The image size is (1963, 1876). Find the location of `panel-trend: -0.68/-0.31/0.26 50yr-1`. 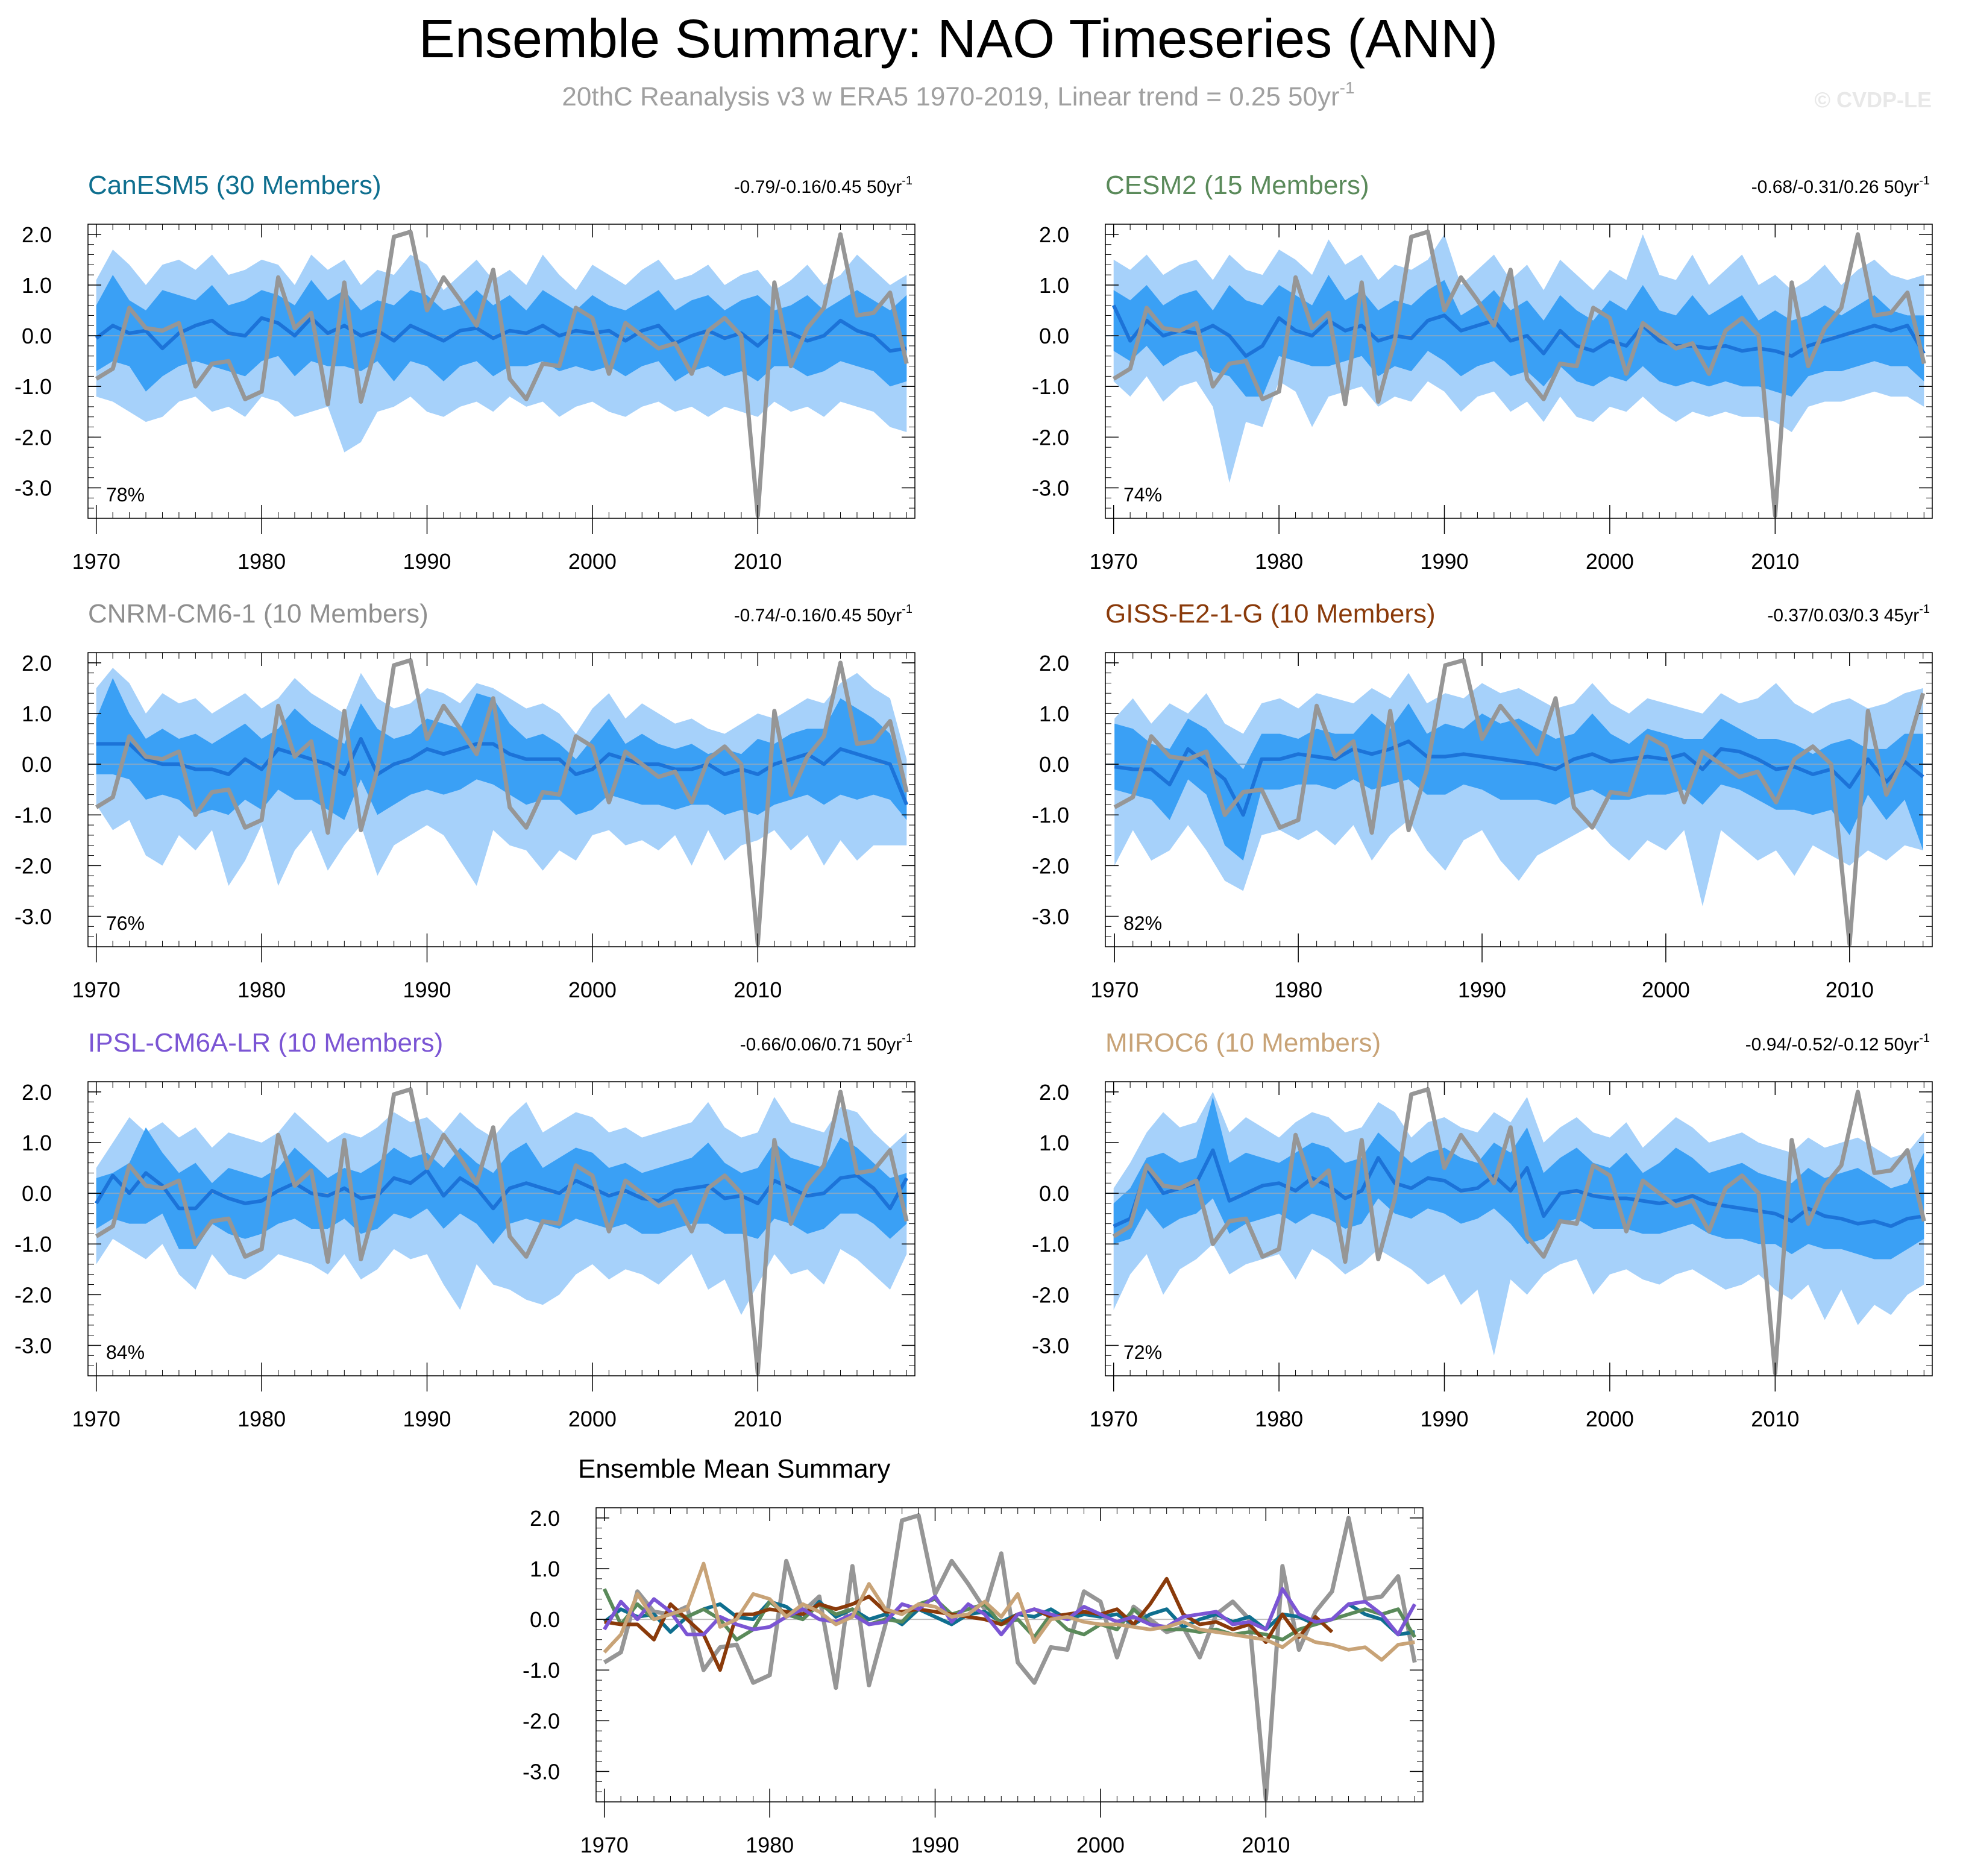

panel-trend: -0.68/-0.31/0.26 50yr-1 is located at coordinates (1840, 185).